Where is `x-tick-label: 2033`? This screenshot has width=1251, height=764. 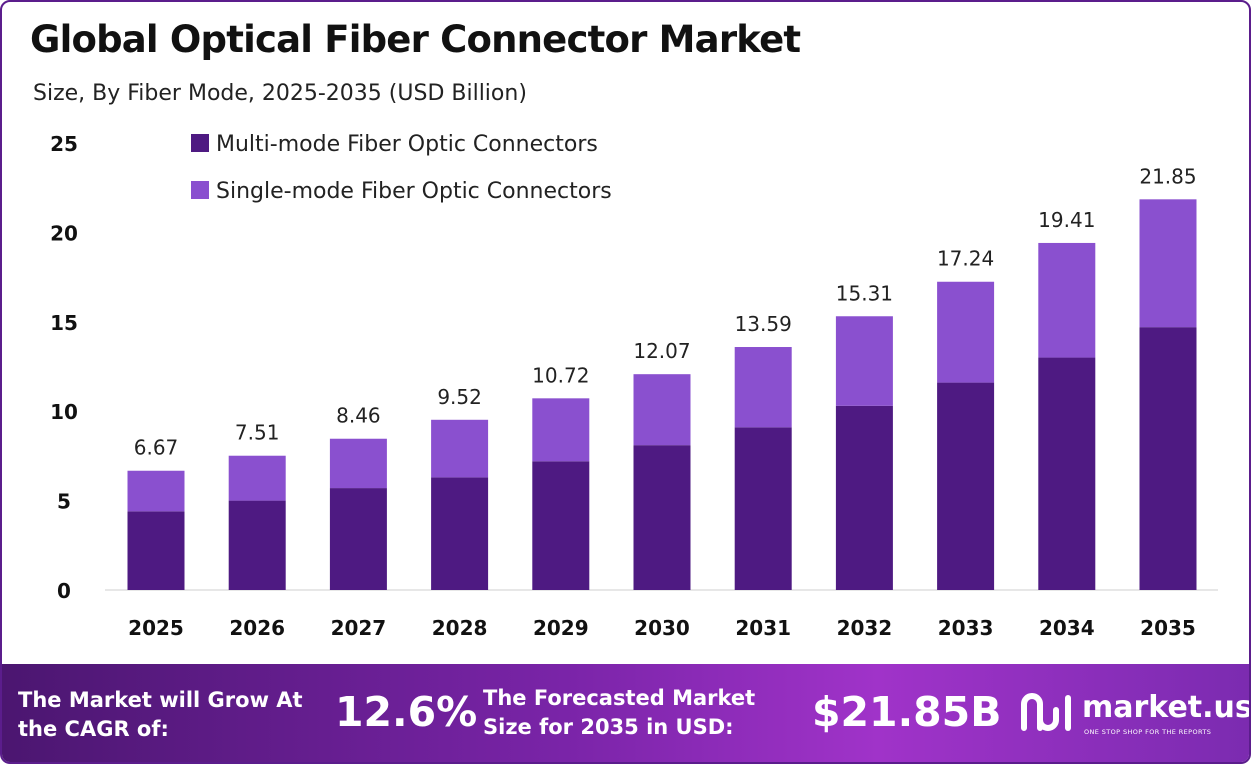
x-tick-label: 2033 is located at coordinates (966, 628).